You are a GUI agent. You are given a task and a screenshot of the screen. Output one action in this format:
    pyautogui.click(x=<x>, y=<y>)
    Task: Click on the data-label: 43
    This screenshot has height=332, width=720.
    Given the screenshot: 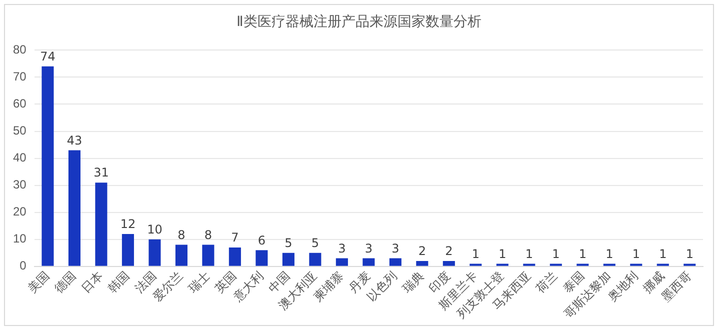 What is the action you would take?
    pyautogui.click(x=74, y=140)
    